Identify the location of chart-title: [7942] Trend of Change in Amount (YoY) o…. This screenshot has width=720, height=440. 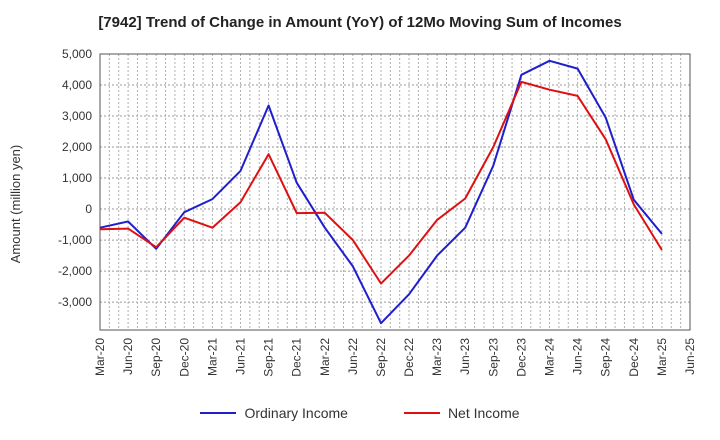
(360, 22).